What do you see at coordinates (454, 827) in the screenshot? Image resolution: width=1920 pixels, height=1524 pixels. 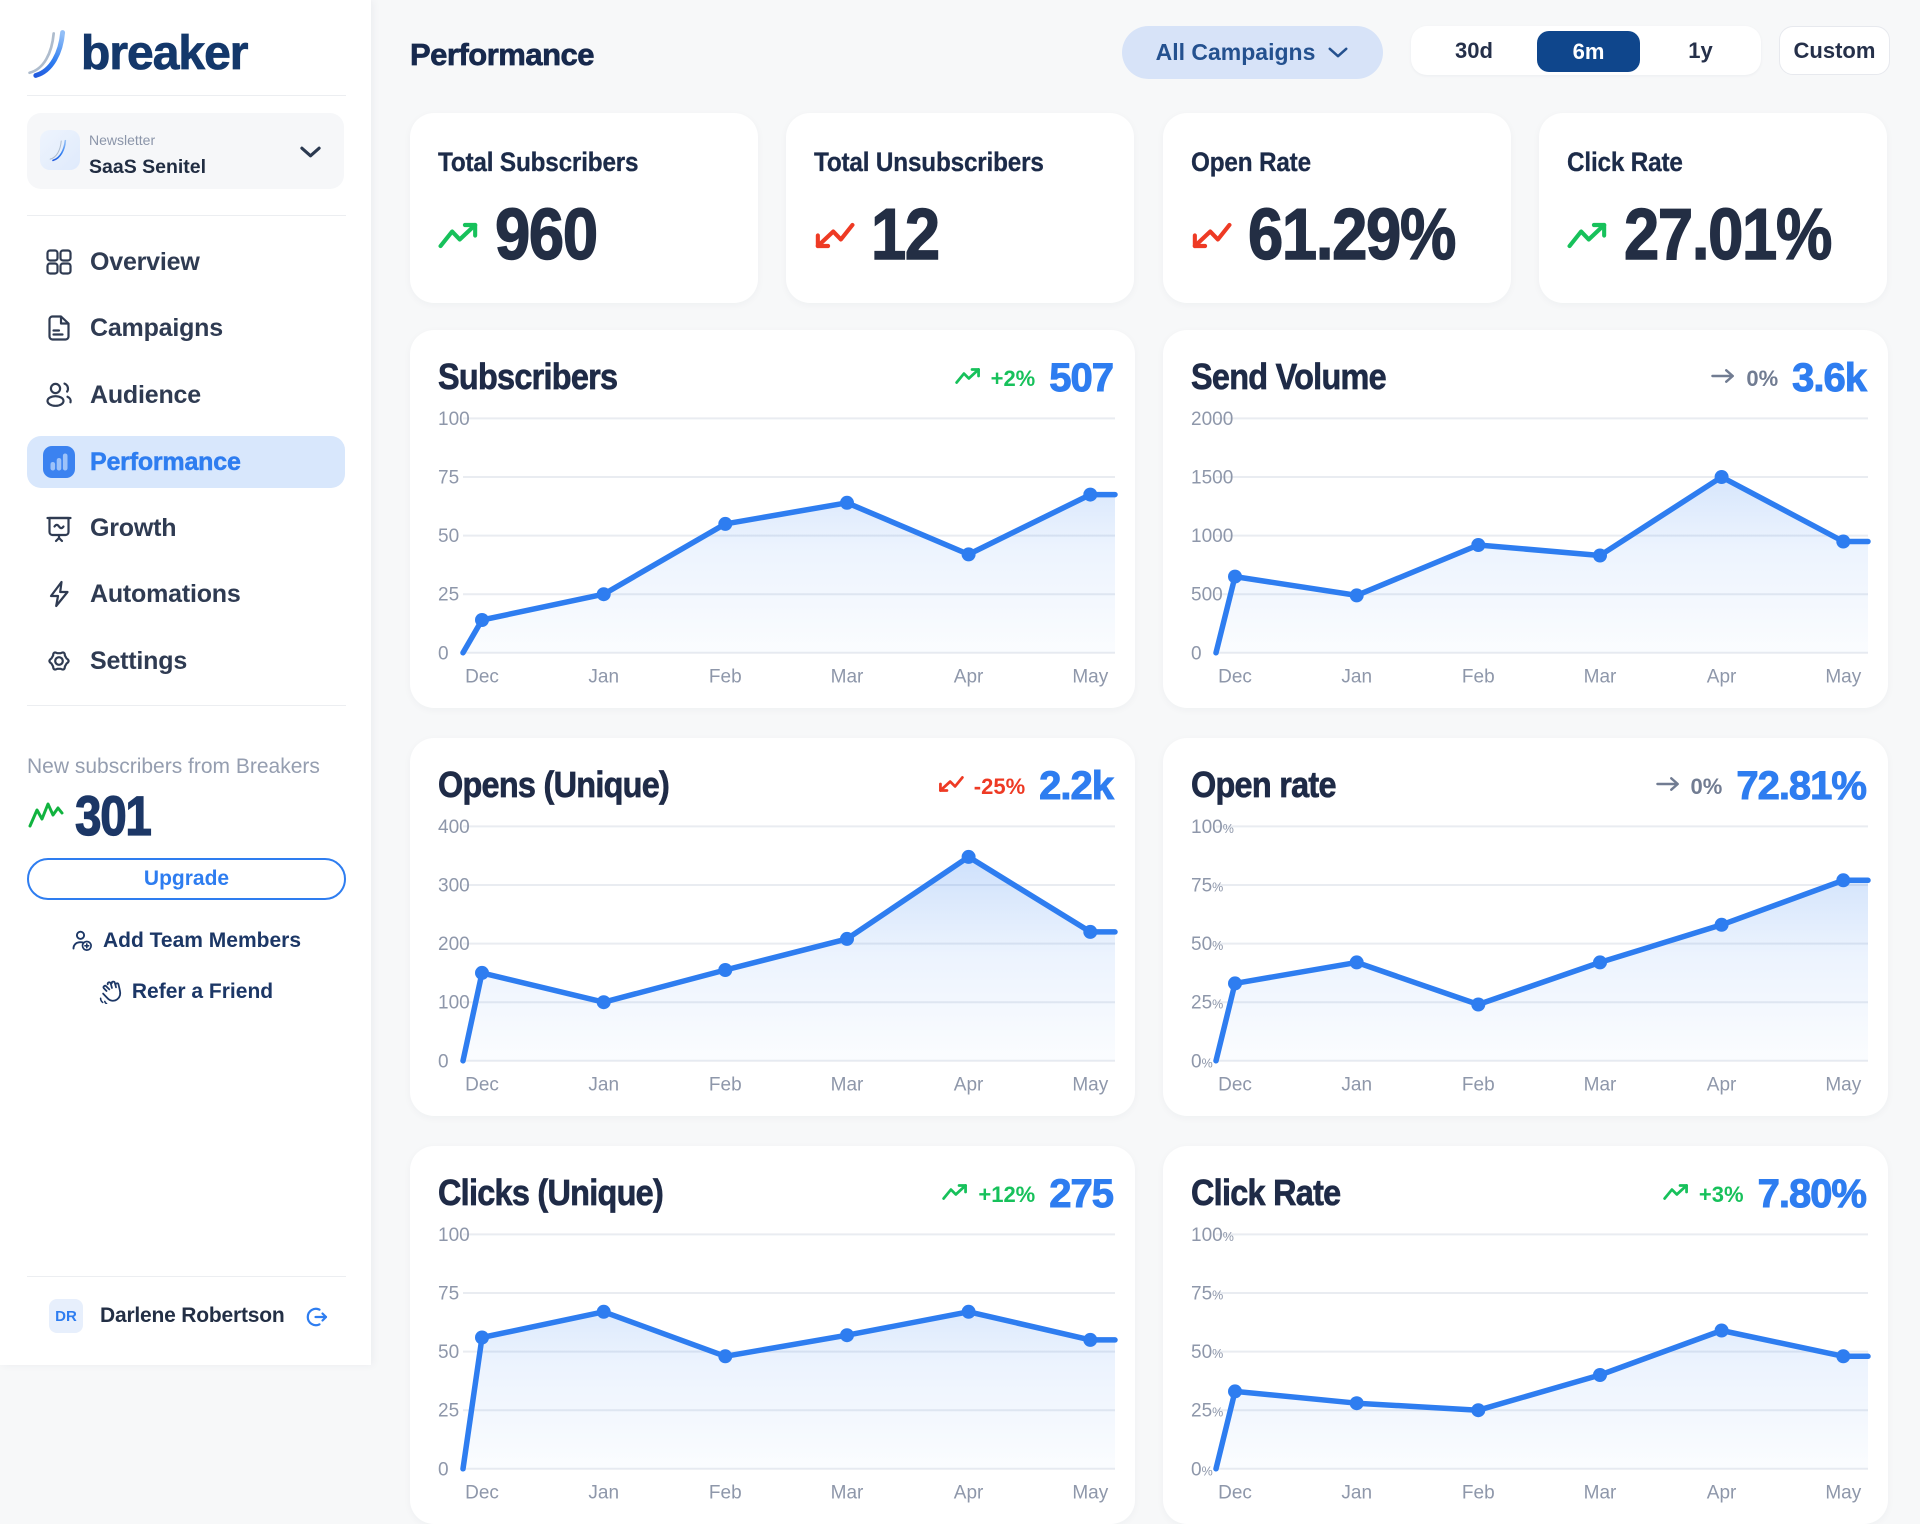 I see `svg-text: 400` at bounding box center [454, 827].